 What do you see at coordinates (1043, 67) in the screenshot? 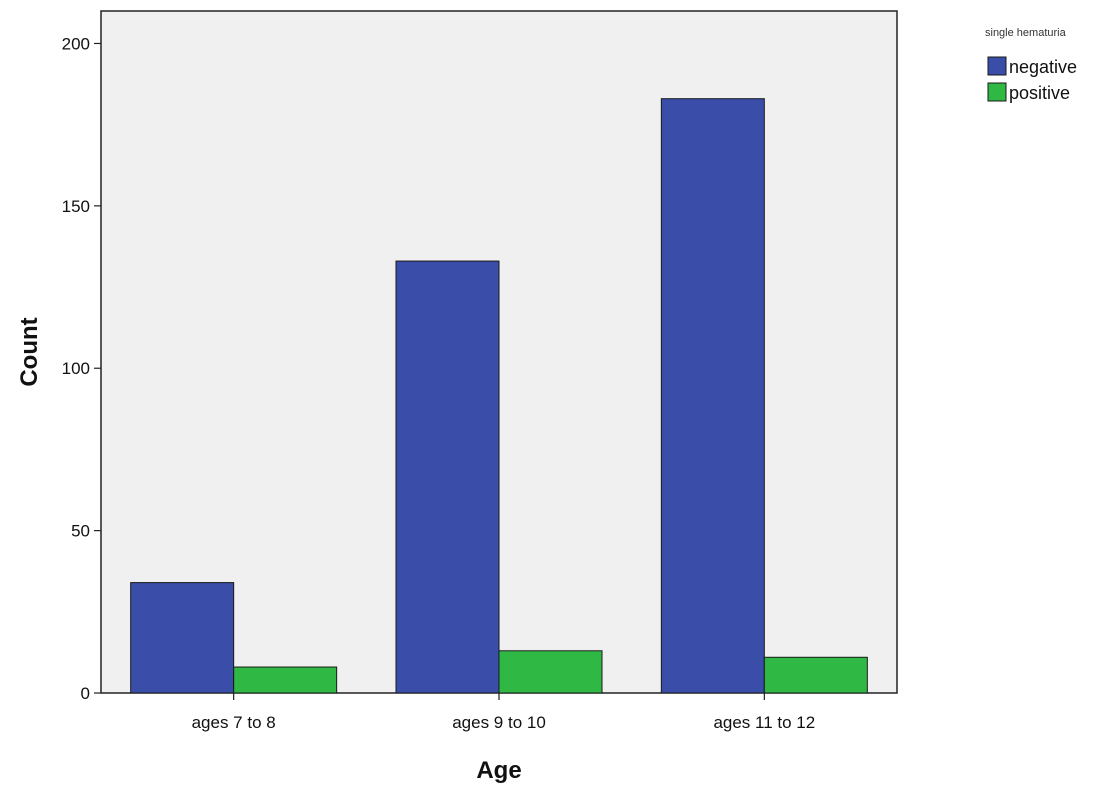
I see `legend-label-negative: negative` at bounding box center [1043, 67].